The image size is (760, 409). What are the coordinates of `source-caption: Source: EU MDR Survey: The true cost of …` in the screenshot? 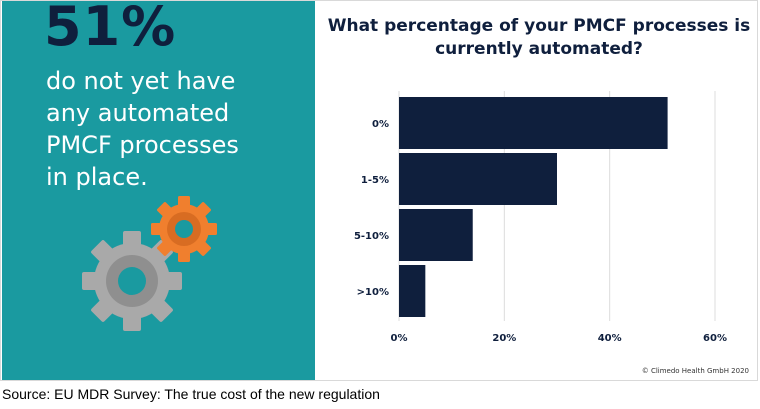 It's located at (191, 394).